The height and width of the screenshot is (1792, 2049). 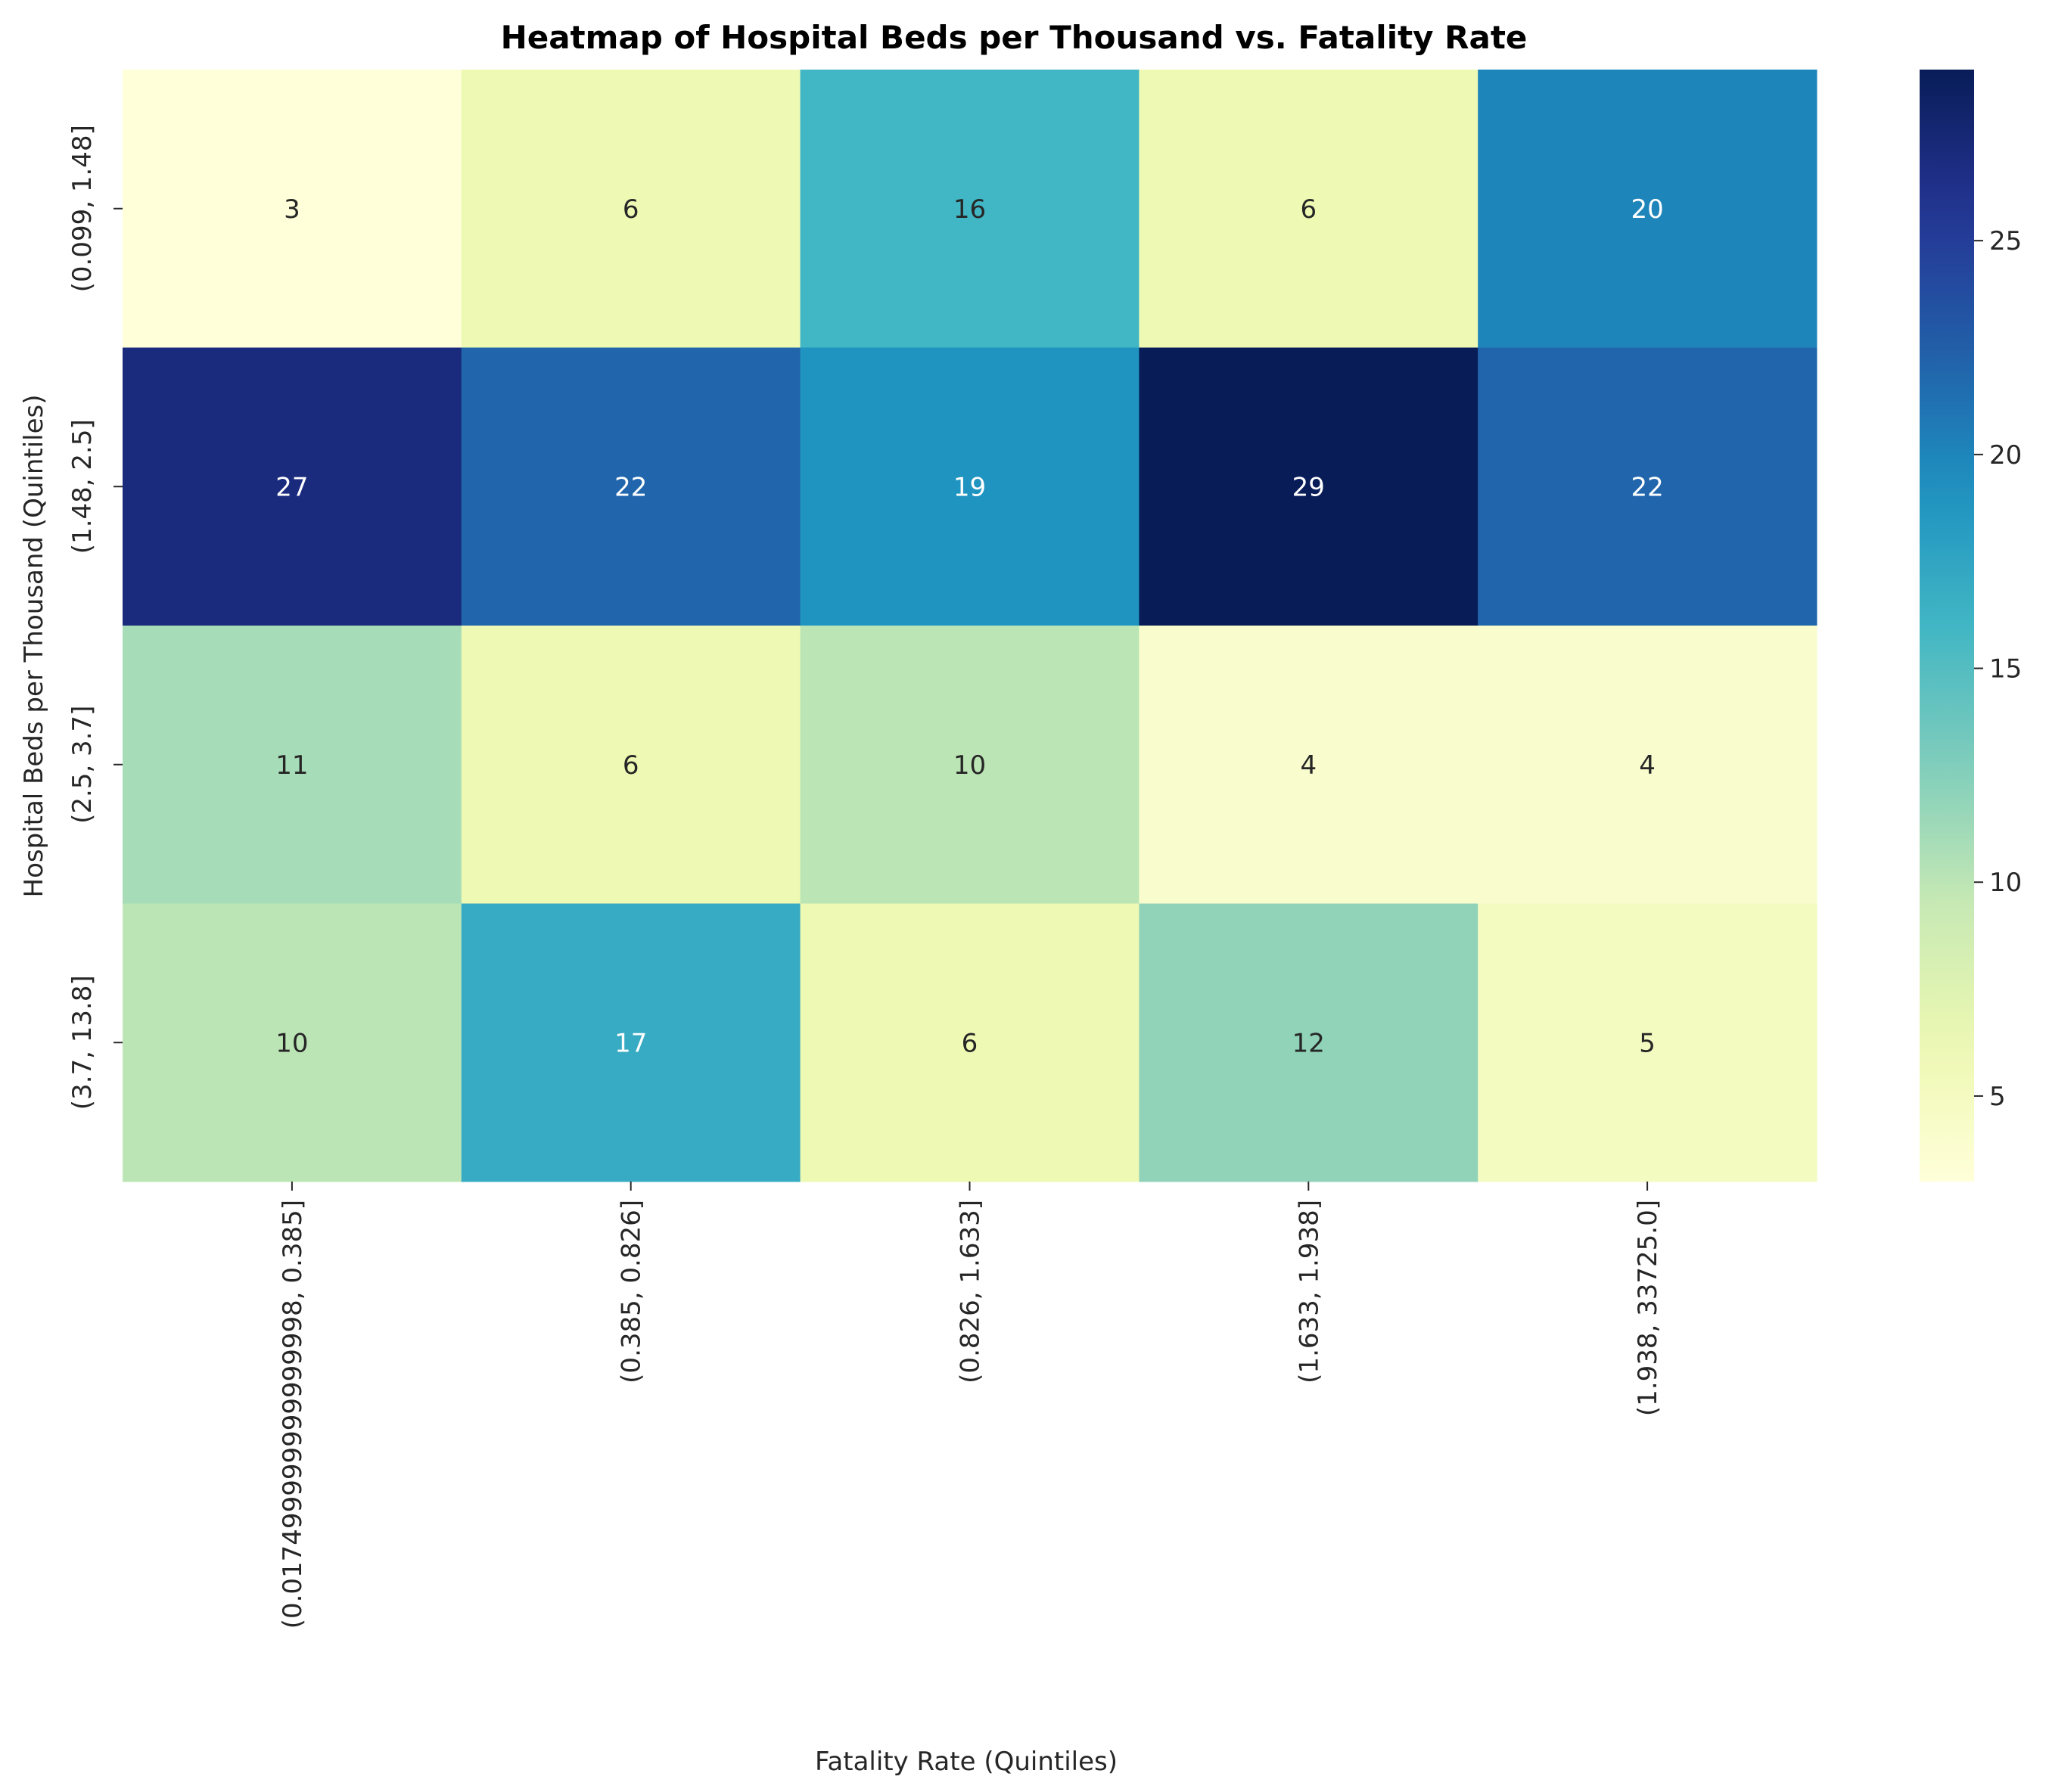 I want to click on cell-value-label: 3, so click(x=292, y=210).